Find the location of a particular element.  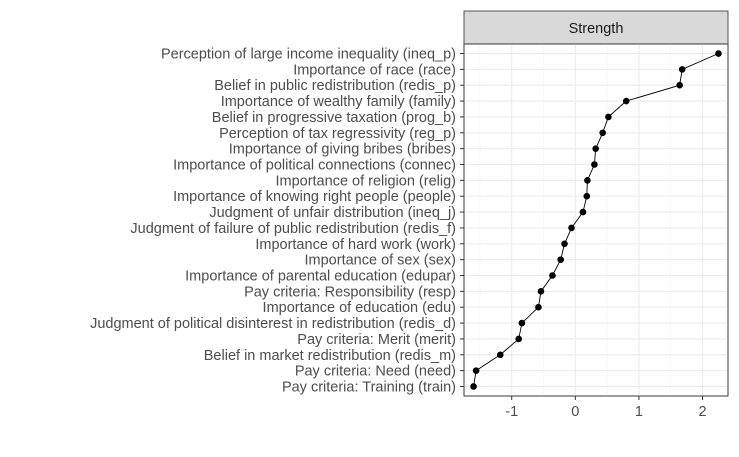

strip-label: Strength is located at coordinates (596, 29).